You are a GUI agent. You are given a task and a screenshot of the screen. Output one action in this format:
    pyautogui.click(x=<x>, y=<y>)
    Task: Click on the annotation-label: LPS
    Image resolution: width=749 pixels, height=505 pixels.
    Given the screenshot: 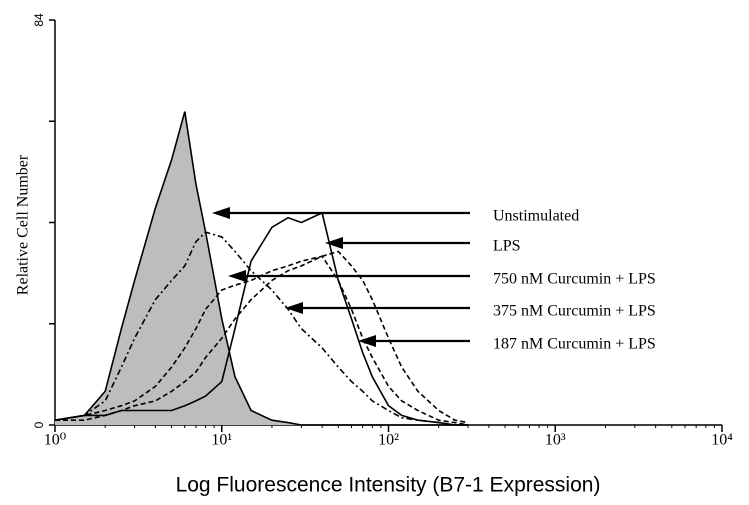 What is the action you would take?
    pyautogui.click(x=507, y=246)
    